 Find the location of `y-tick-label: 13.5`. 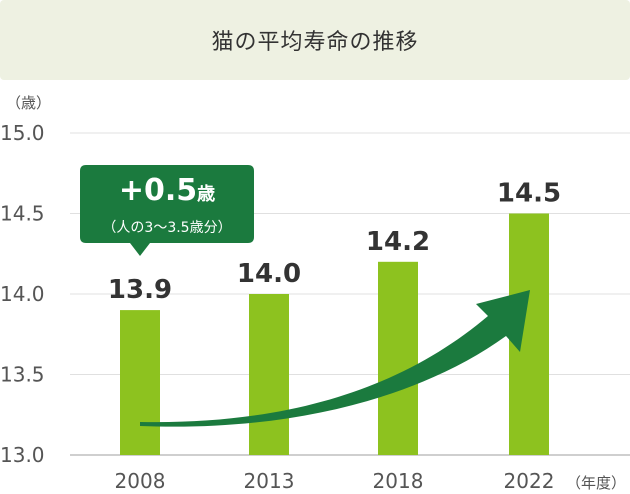

y-tick-label: 13.5 is located at coordinates (22, 375).